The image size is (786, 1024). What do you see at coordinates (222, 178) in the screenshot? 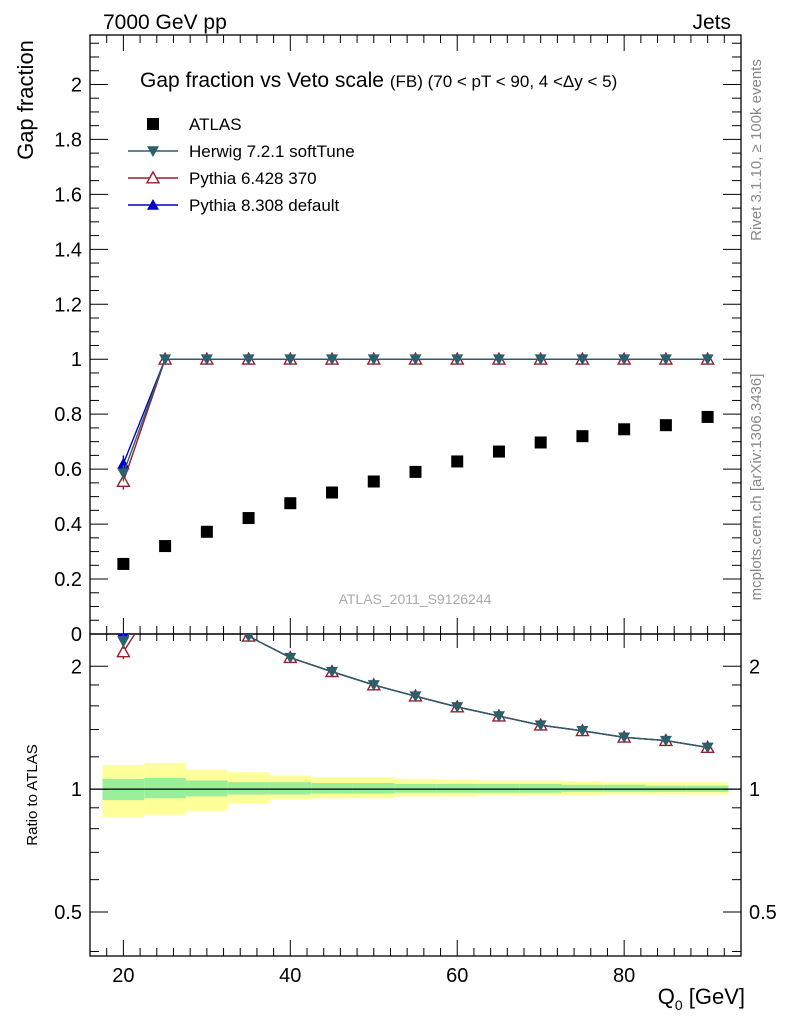
I see `legend-entry: Pythia 6.428 370` at bounding box center [222, 178].